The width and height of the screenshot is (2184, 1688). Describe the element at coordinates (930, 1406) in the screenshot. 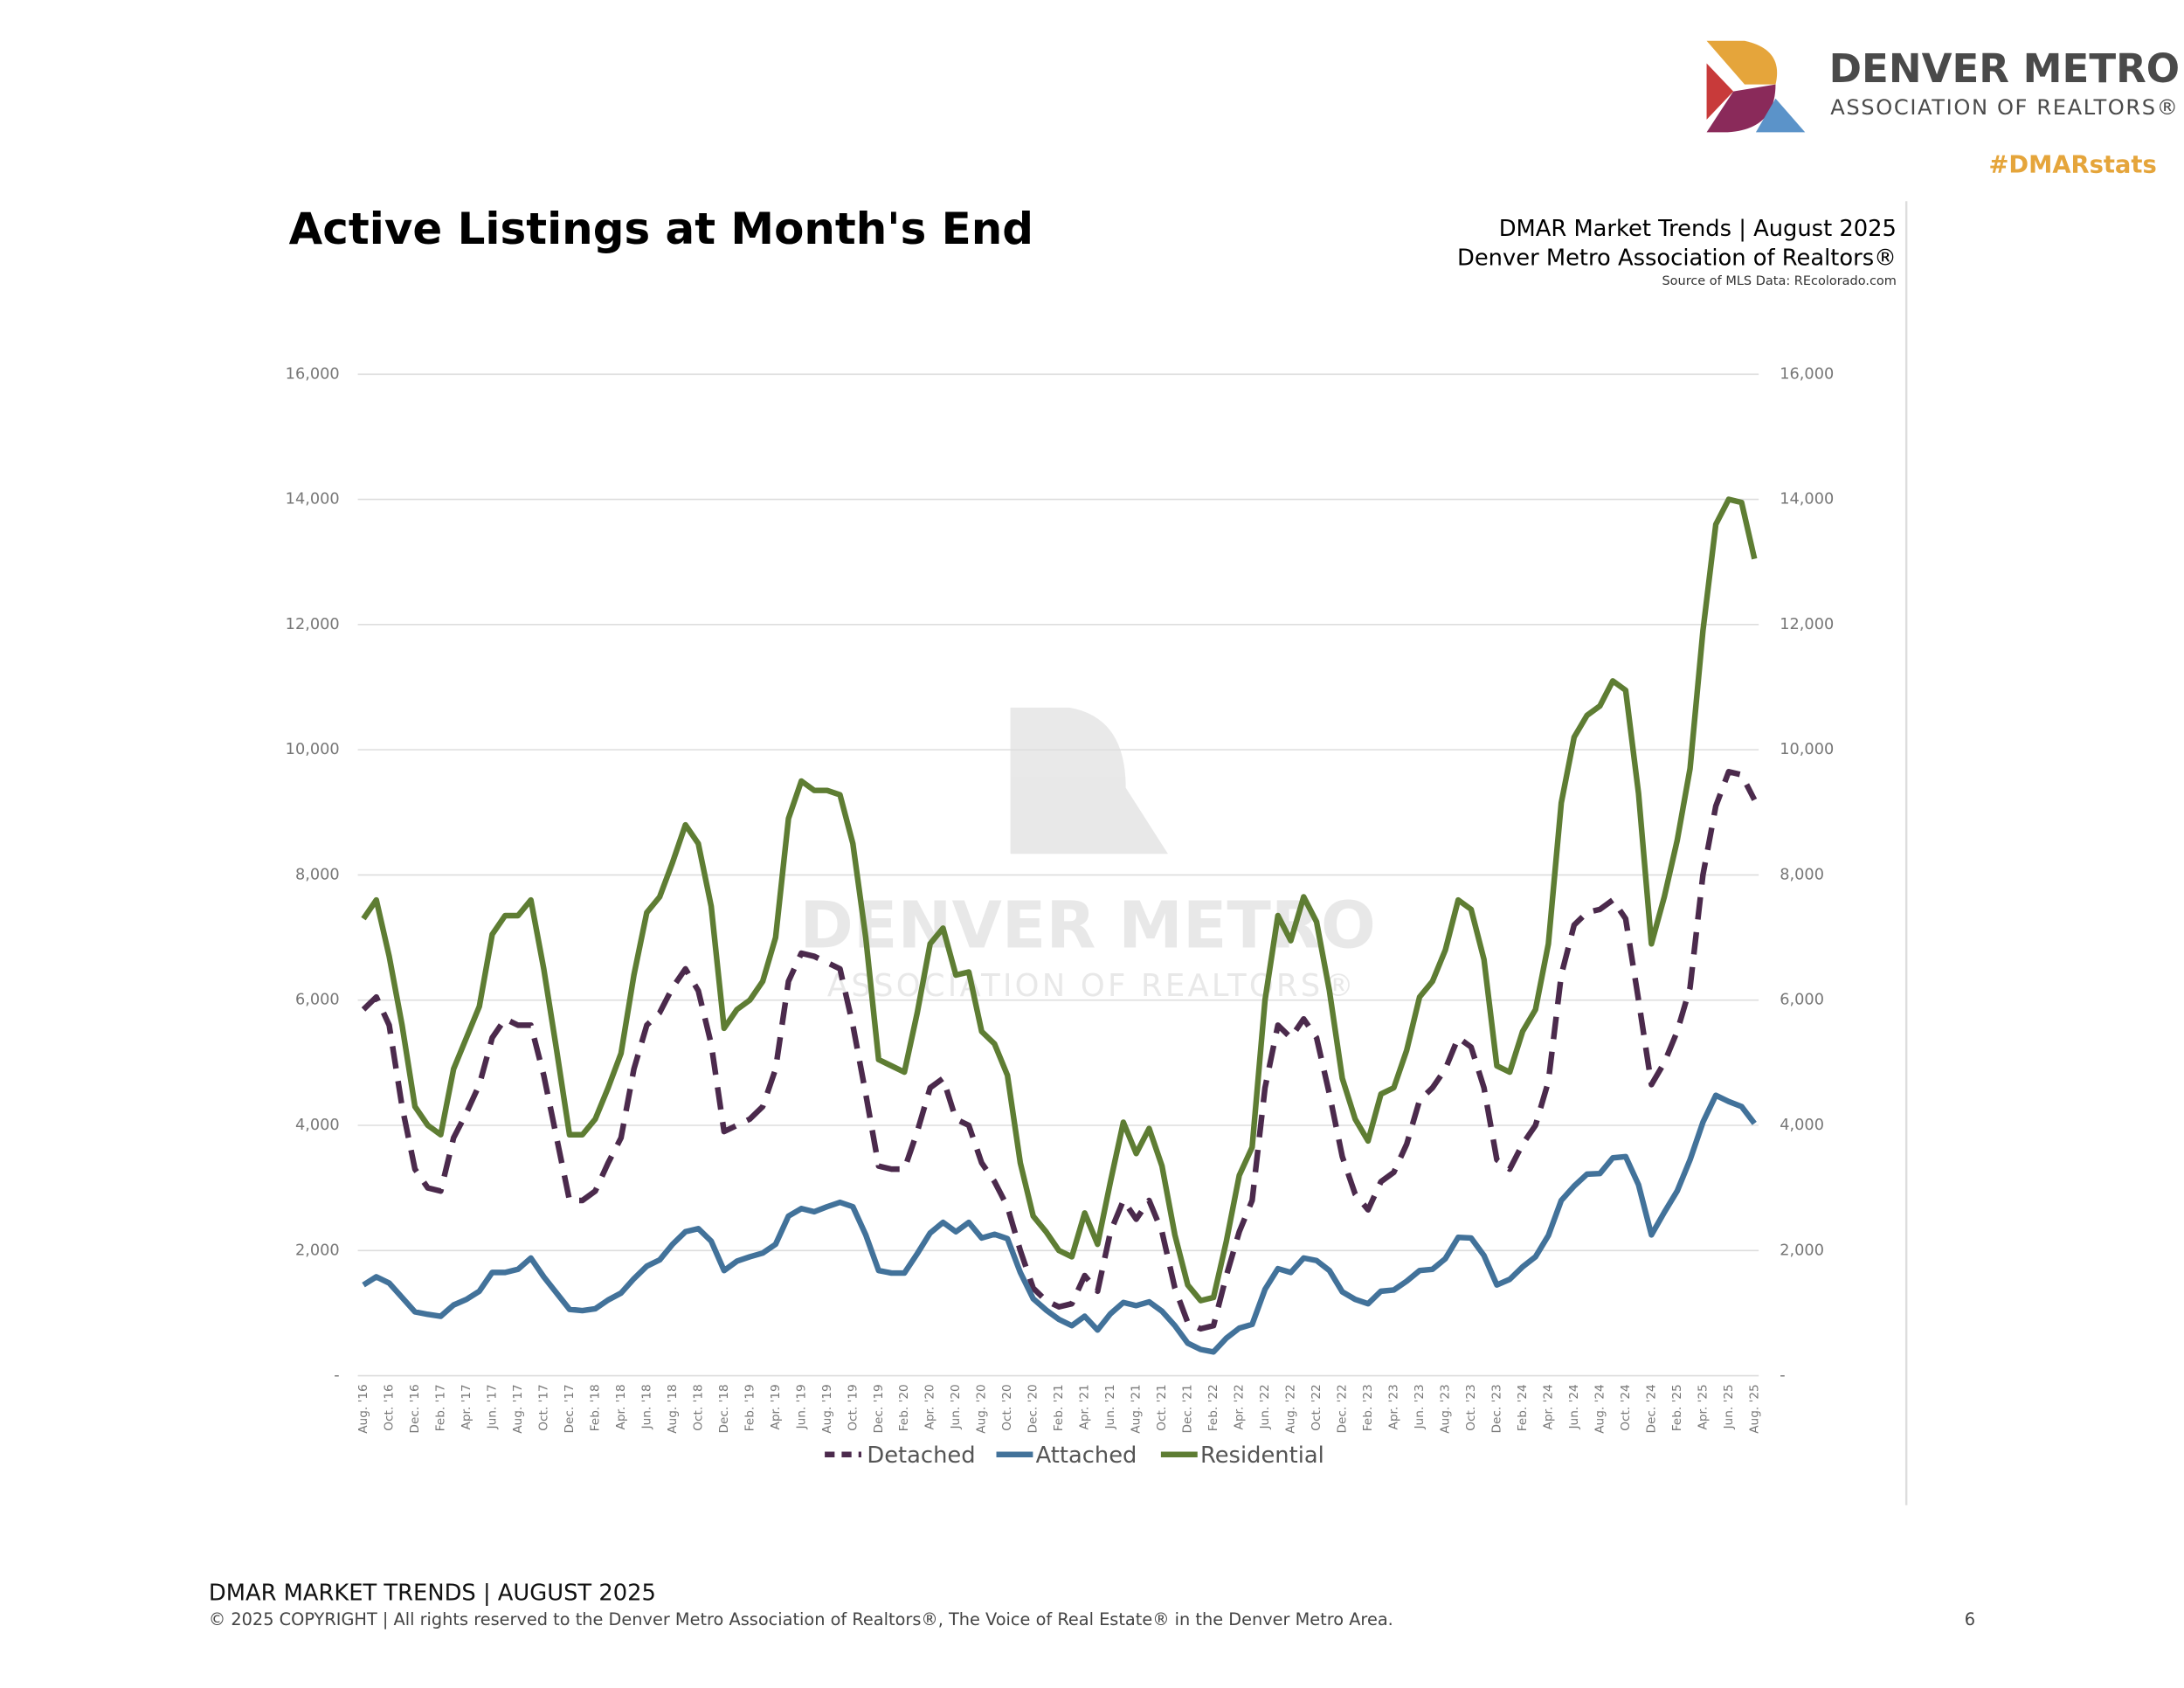

I see `x-tick-label: Apr. '20` at that location.